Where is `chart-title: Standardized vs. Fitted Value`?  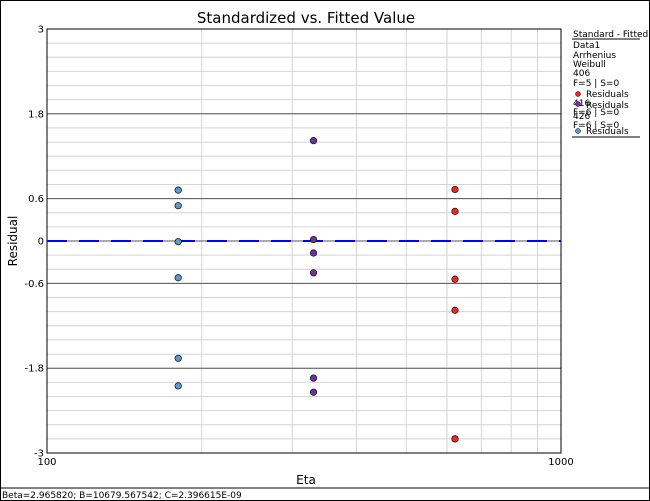 chart-title: Standardized vs. Fitted Value is located at coordinates (306, 18).